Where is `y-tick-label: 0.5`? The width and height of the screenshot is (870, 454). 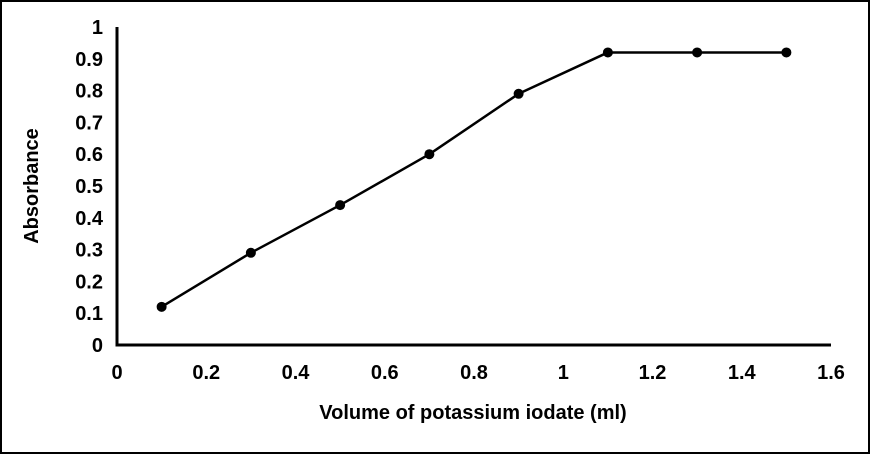
y-tick-label: 0.5 is located at coordinates (89, 187).